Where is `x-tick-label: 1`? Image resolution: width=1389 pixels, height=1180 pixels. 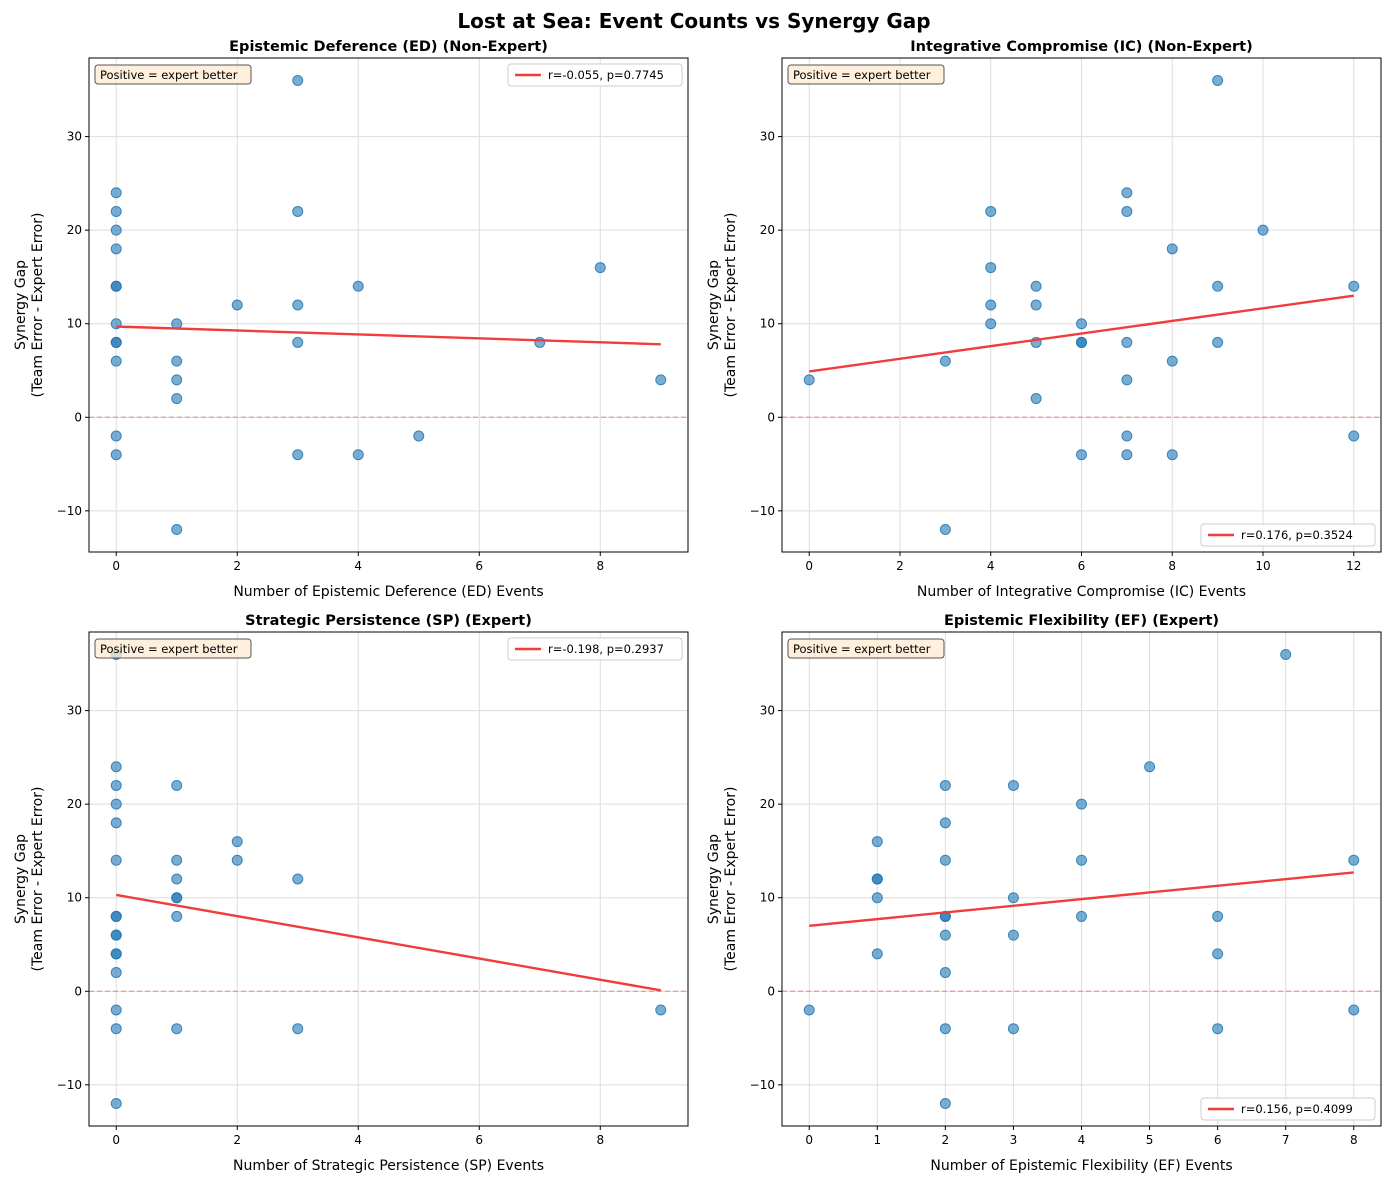
x-tick-label: 1 is located at coordinates (877, 1140).